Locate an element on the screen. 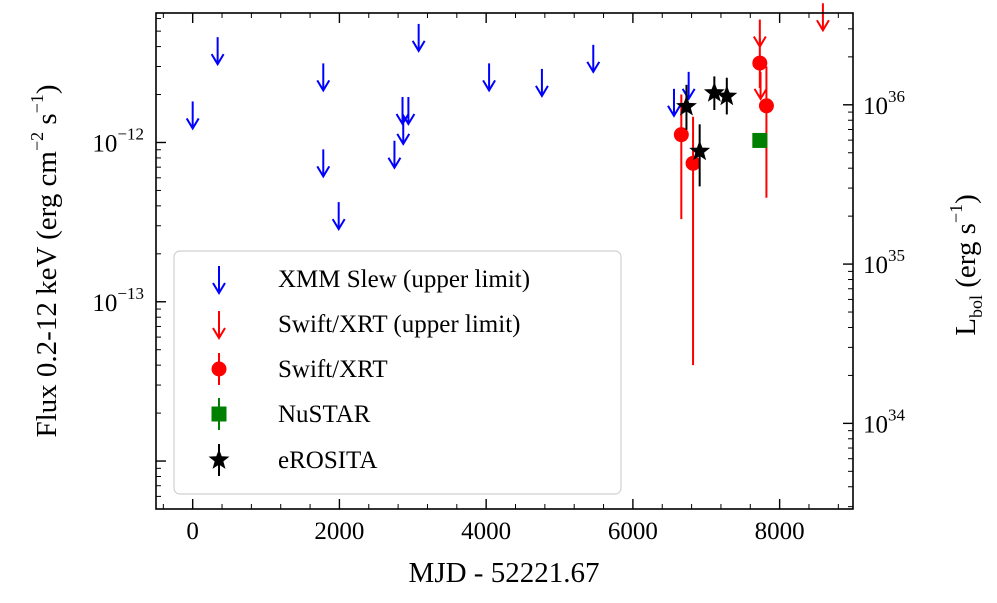 This screenshot has width=997, height=603. y-right-tick-label: 1035 is located at coordinates (884, 262).